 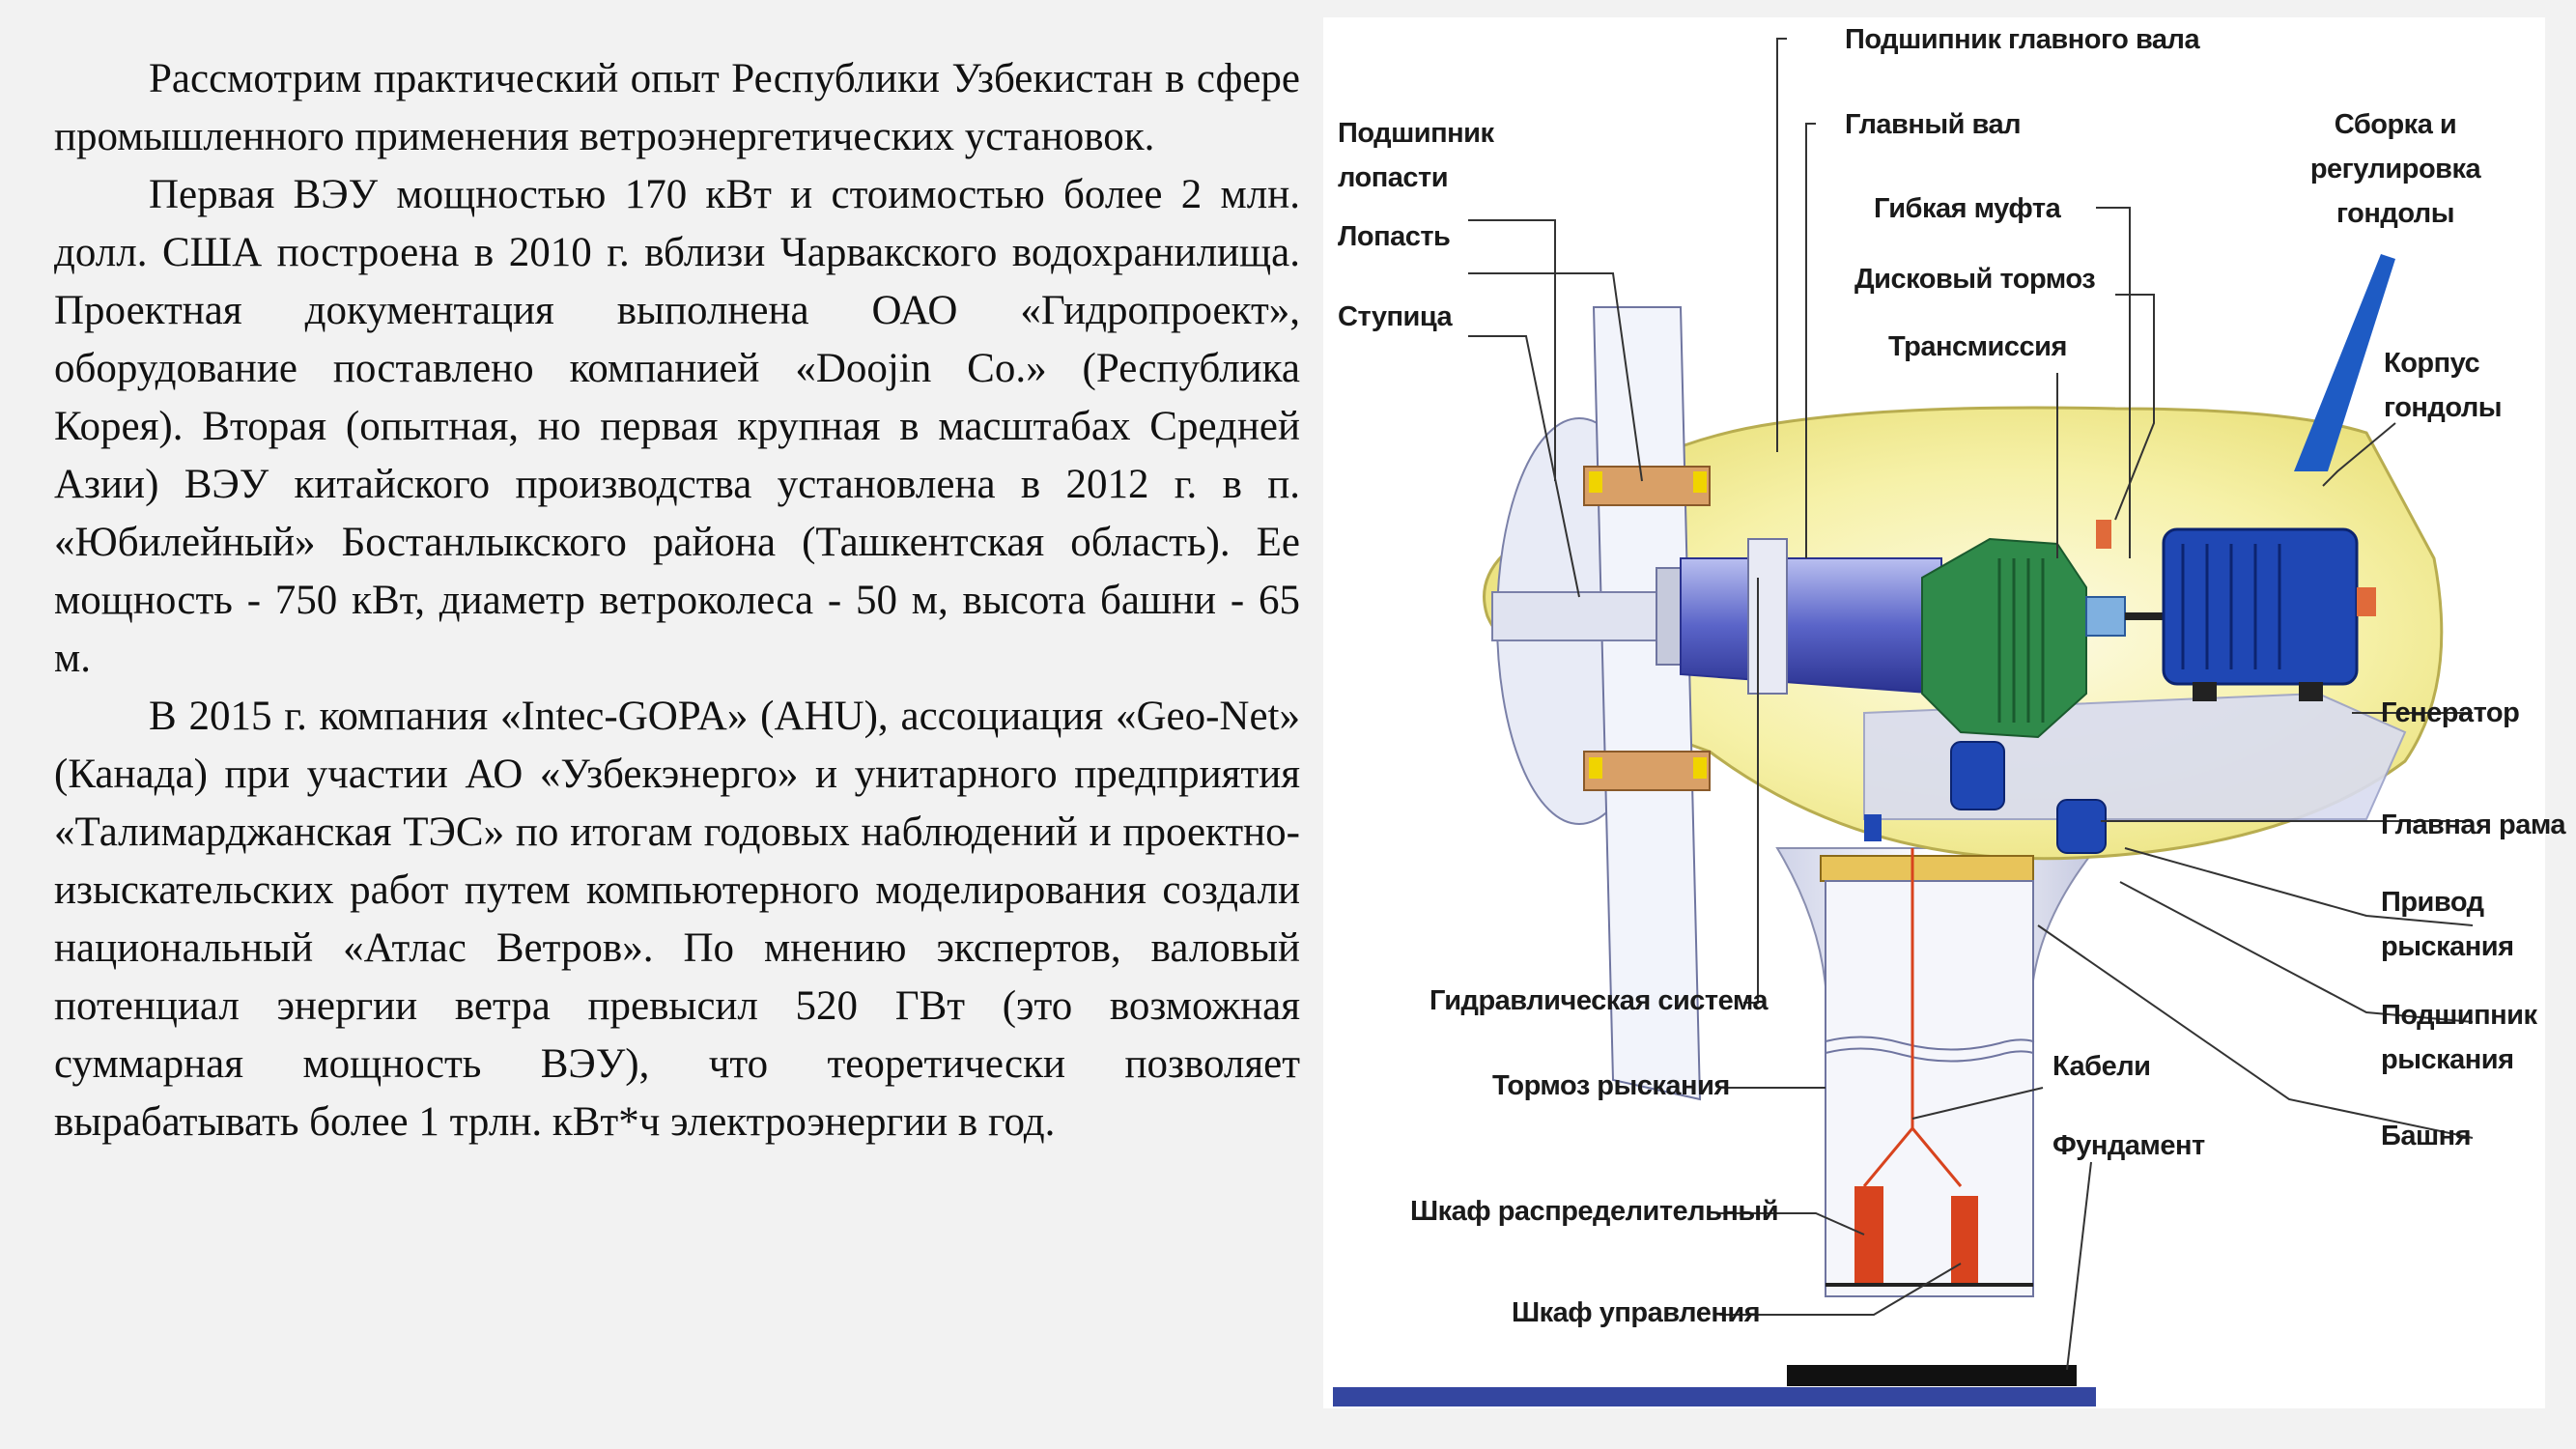 I want to click on hub-spindle, so click(x=1584, y=616).